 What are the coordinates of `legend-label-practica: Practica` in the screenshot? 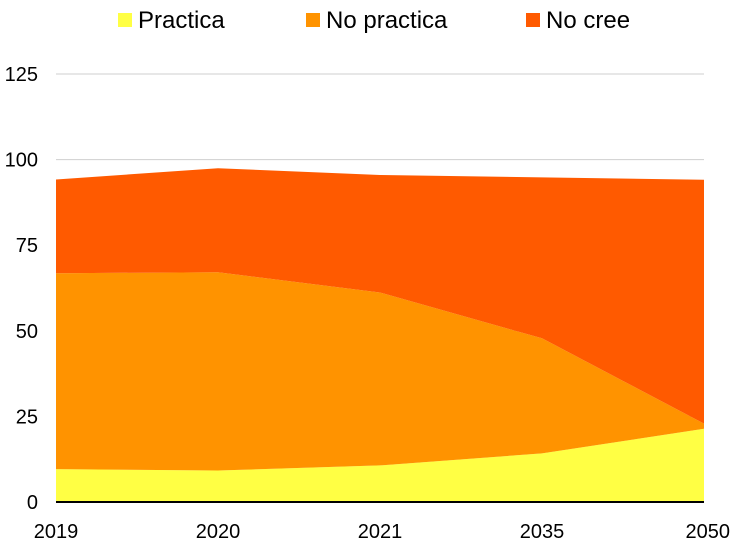 It's located at (181, 20).